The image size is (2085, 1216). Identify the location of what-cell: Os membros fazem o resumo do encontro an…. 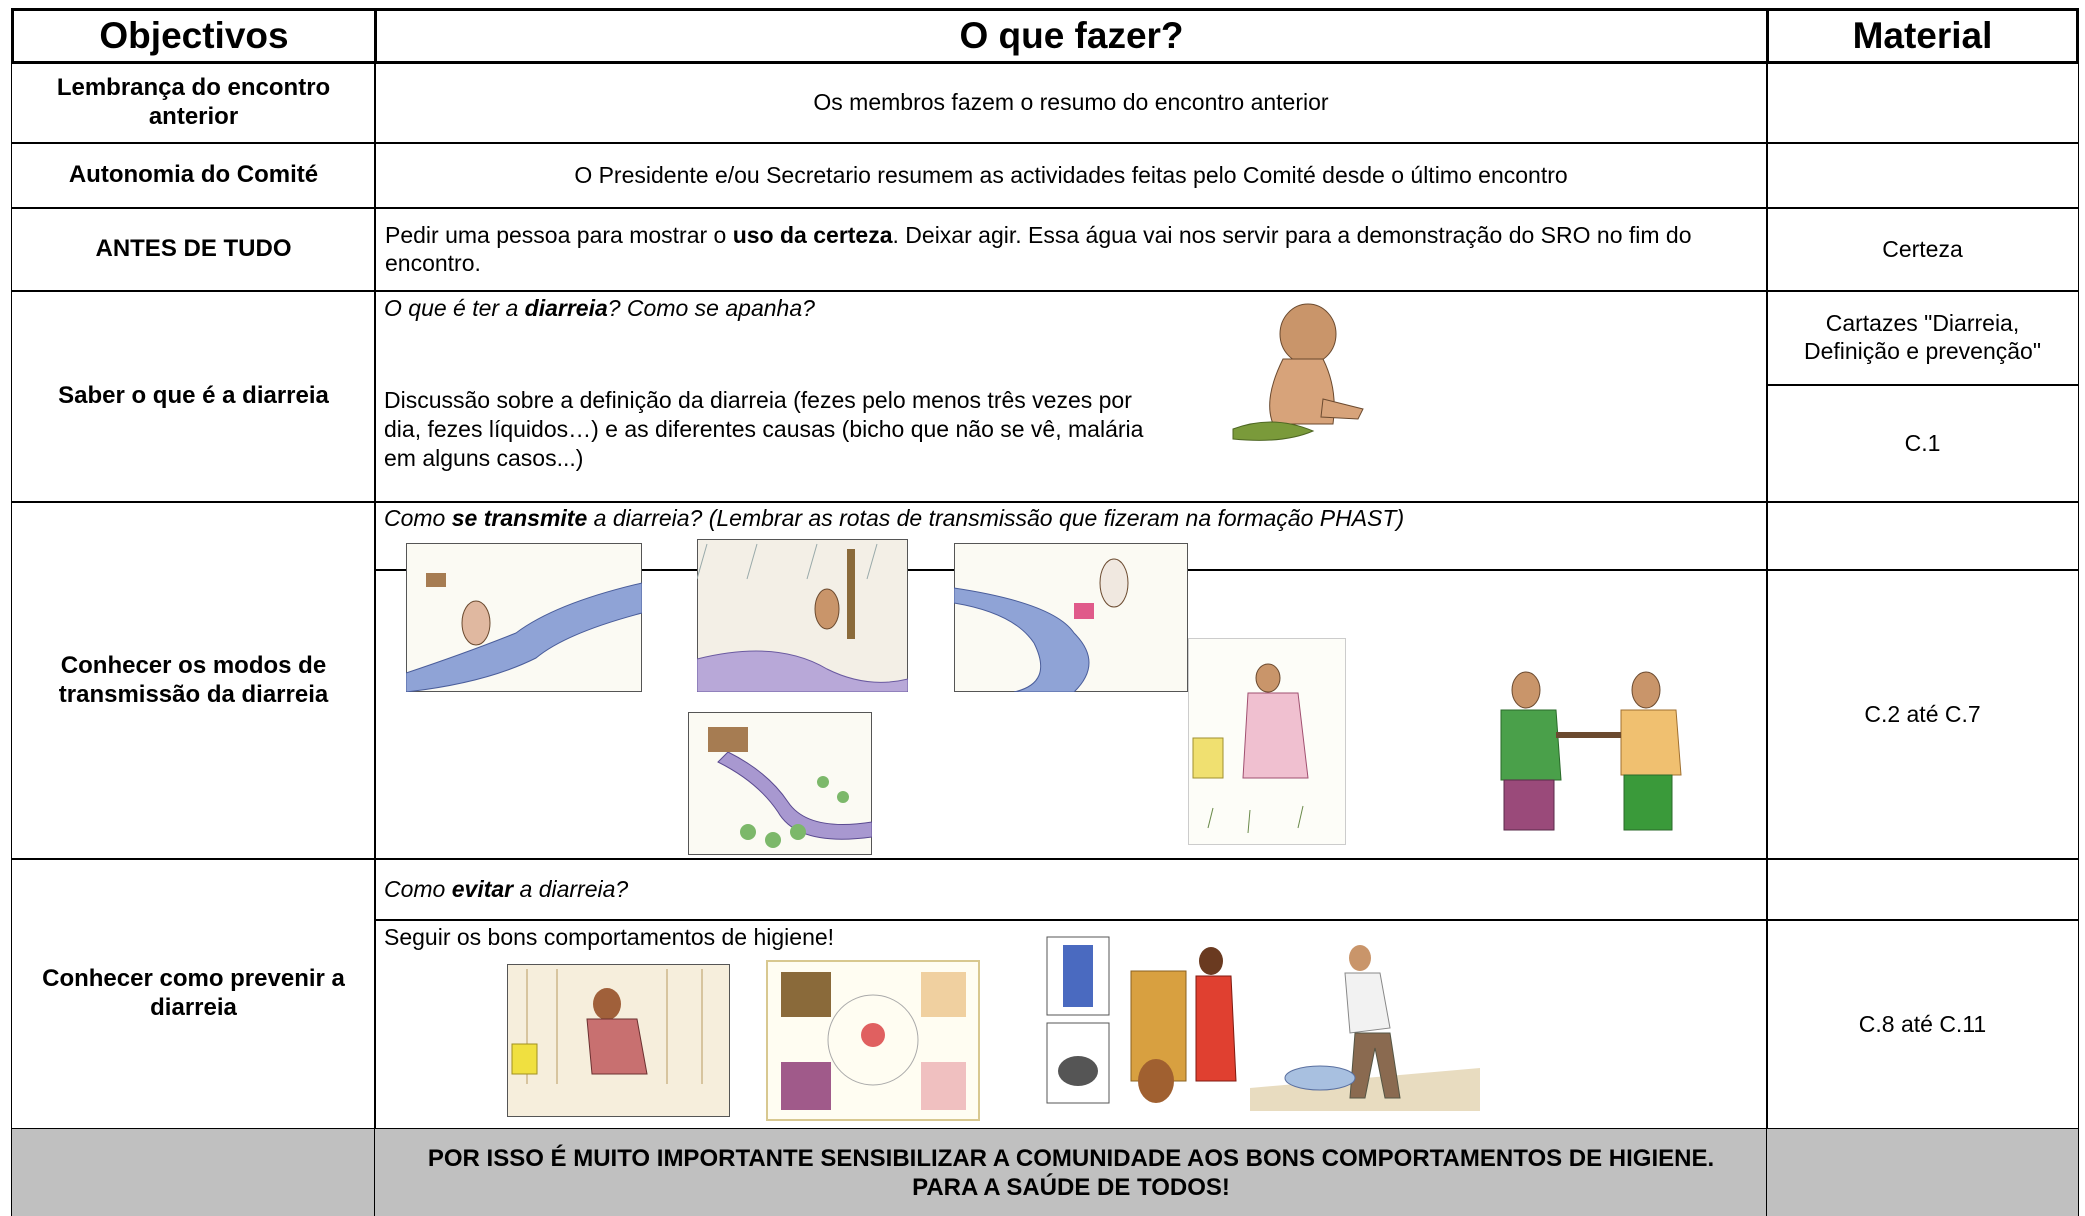
(1071, 102).